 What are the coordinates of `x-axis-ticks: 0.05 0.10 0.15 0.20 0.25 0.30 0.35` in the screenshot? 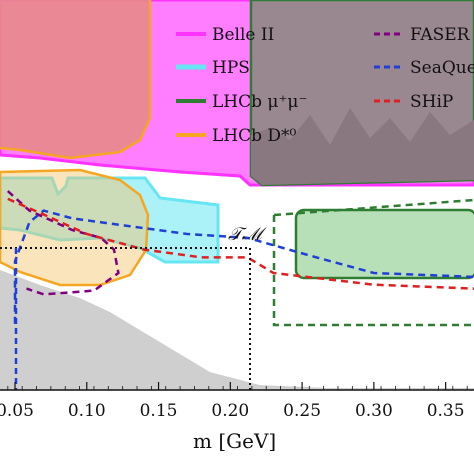 It's located at (234, 401).